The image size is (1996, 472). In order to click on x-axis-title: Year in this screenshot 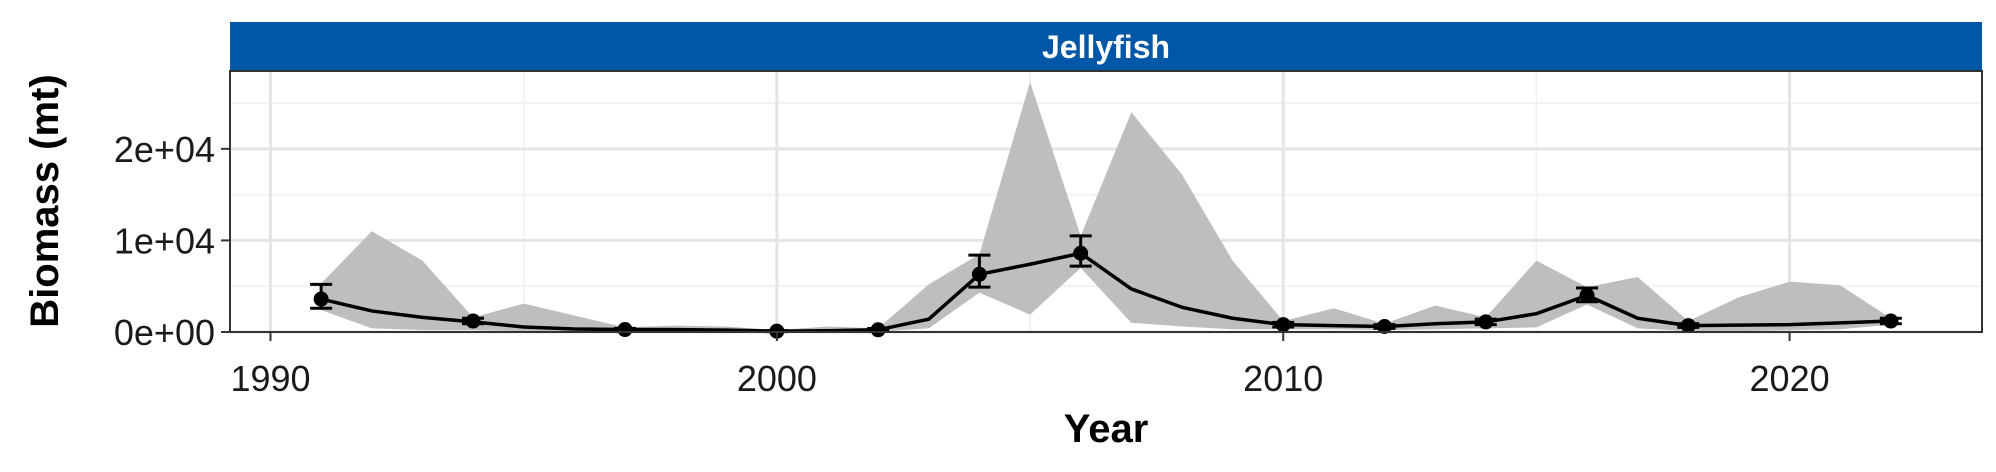, I will do `click(1106, 429)`.